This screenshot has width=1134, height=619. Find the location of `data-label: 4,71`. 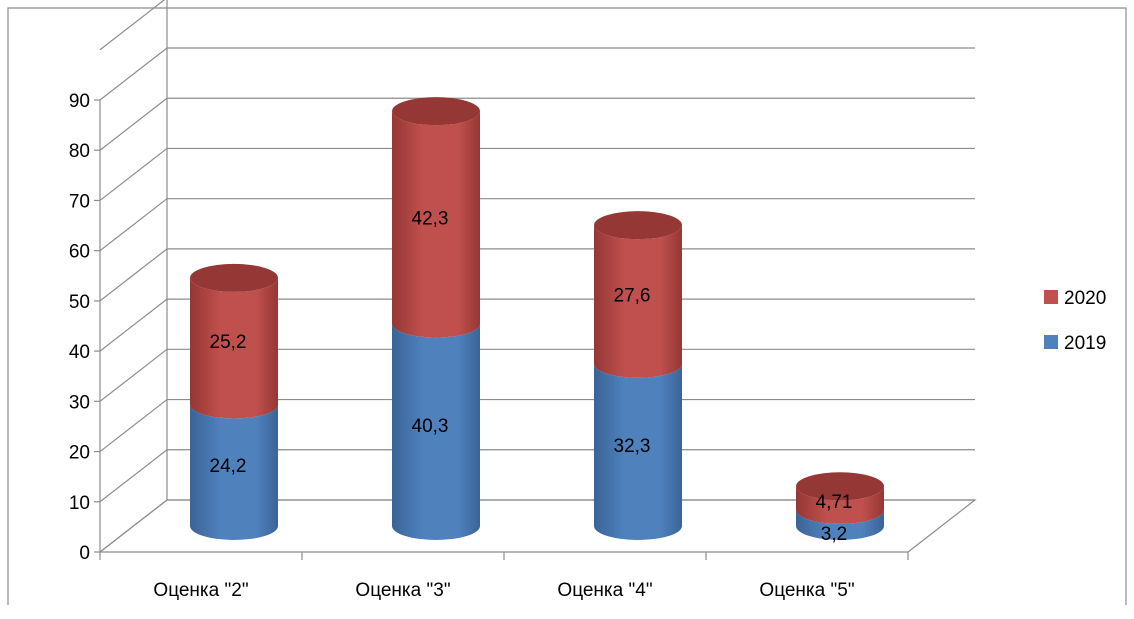

data-label: 4,71 is located at coordinates (834, 502).